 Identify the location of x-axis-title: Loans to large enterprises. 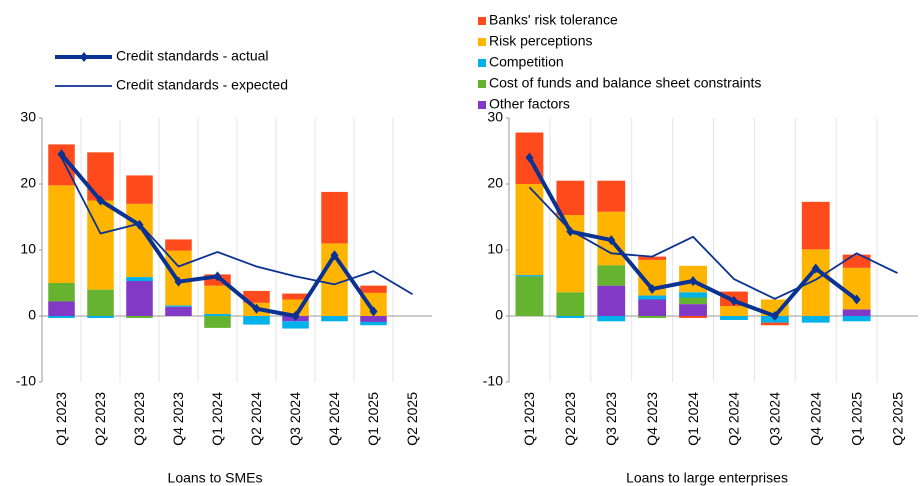
(707, 478).